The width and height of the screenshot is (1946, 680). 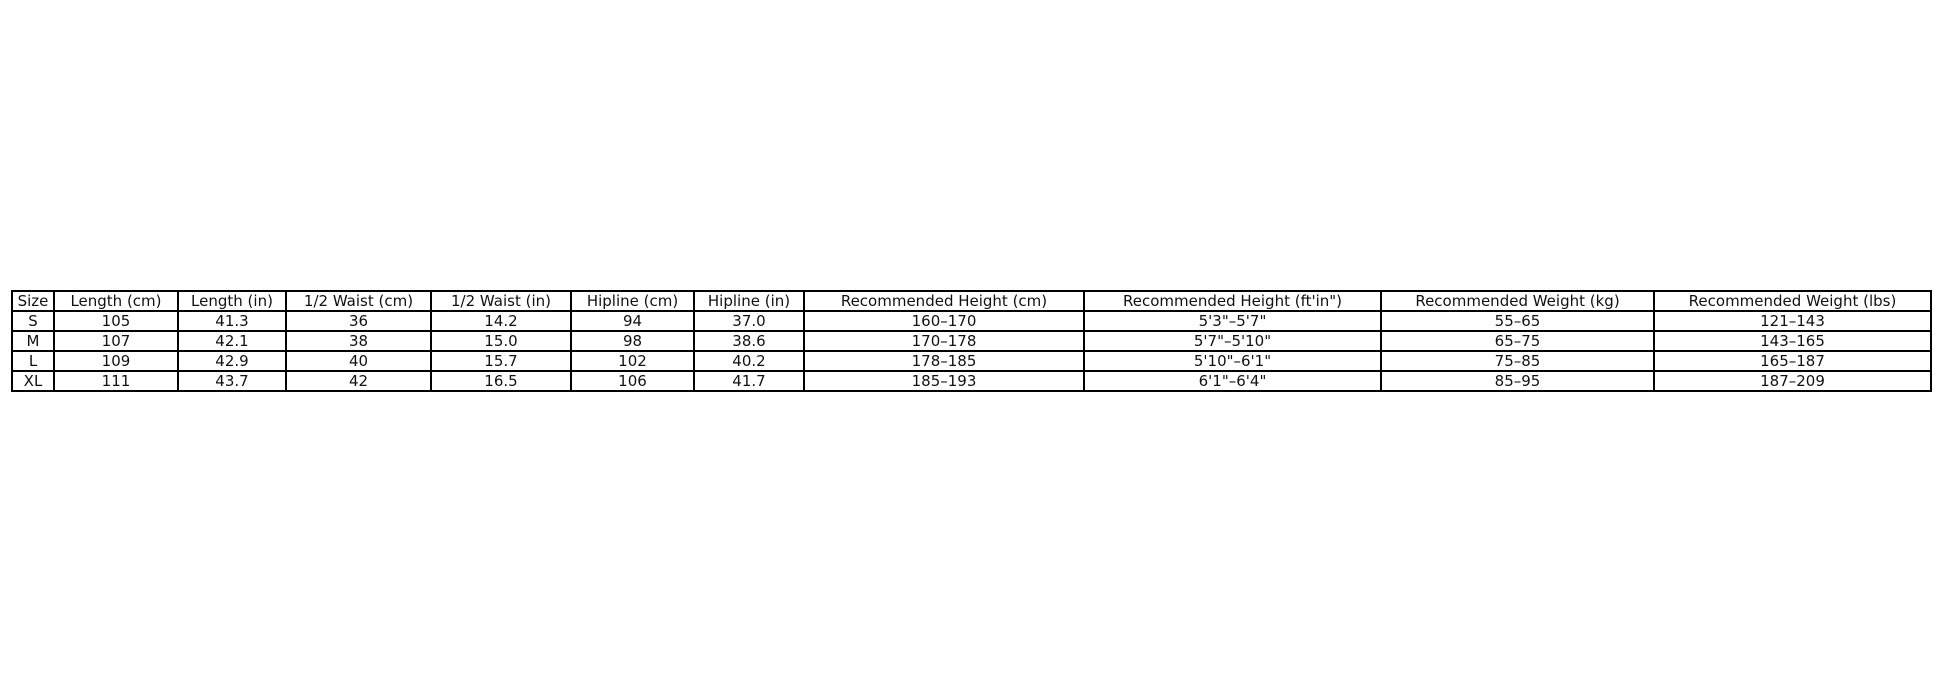 I want to click on table-cell: 6'1"–6'4", so click(x=1232, y=381).